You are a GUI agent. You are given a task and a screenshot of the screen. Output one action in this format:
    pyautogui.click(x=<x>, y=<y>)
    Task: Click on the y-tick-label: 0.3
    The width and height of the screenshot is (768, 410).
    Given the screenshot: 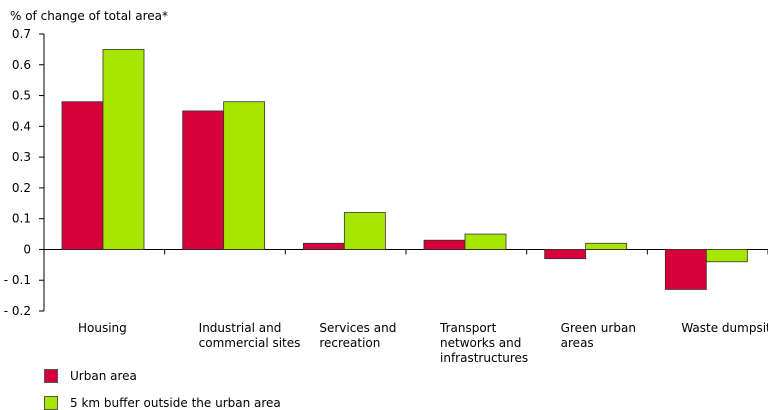 What is the action you would take?
    pyautogui.click(x=21, y=157)
    